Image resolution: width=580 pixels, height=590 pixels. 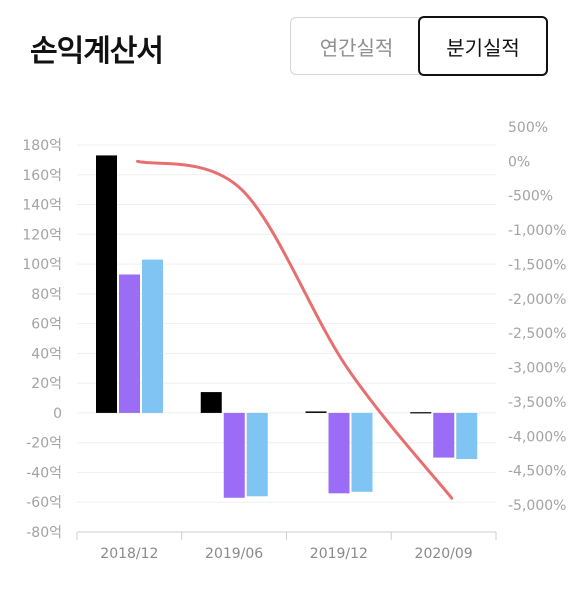 I want to click on y-left-tick-label: 120억, so click(x=42, y=235).